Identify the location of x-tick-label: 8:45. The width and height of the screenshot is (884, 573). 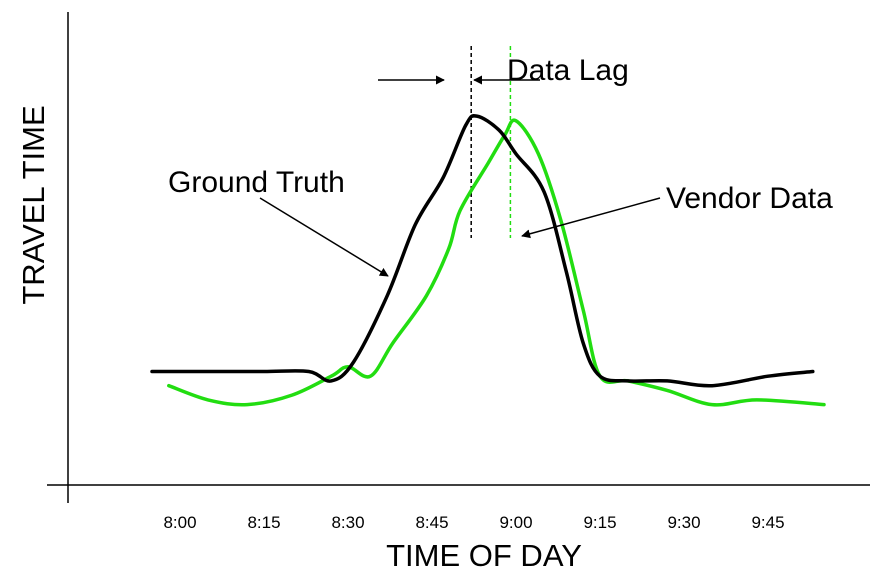
(431, 522).